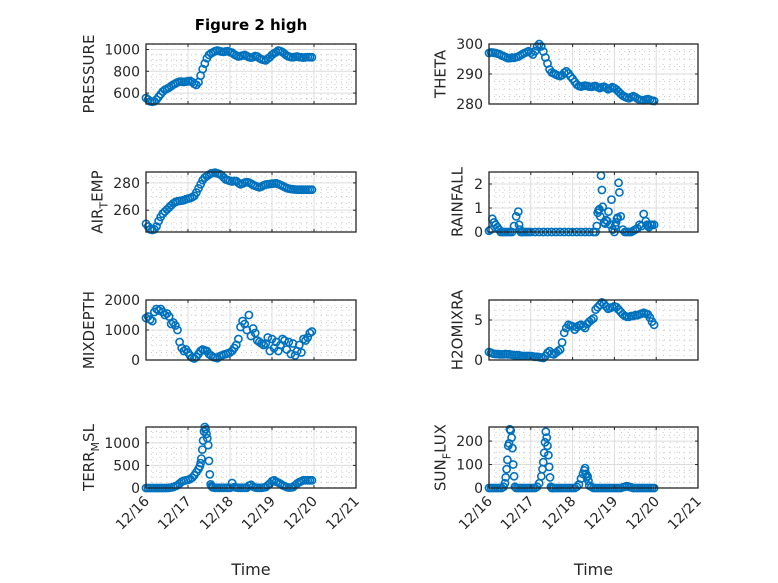 The image size is (778, 583). What do you see at coordinates (469, 442) in the screenshot?
I see `y-tick-label: 200` at bounding box center [469, 442].